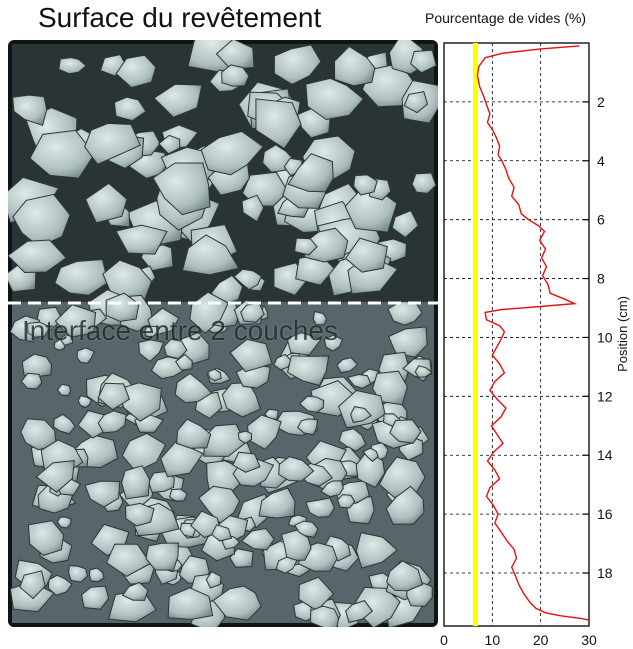 This screenshot has height=649, width=633. I want to click on y-tick-label: 12, so click(605, 396).